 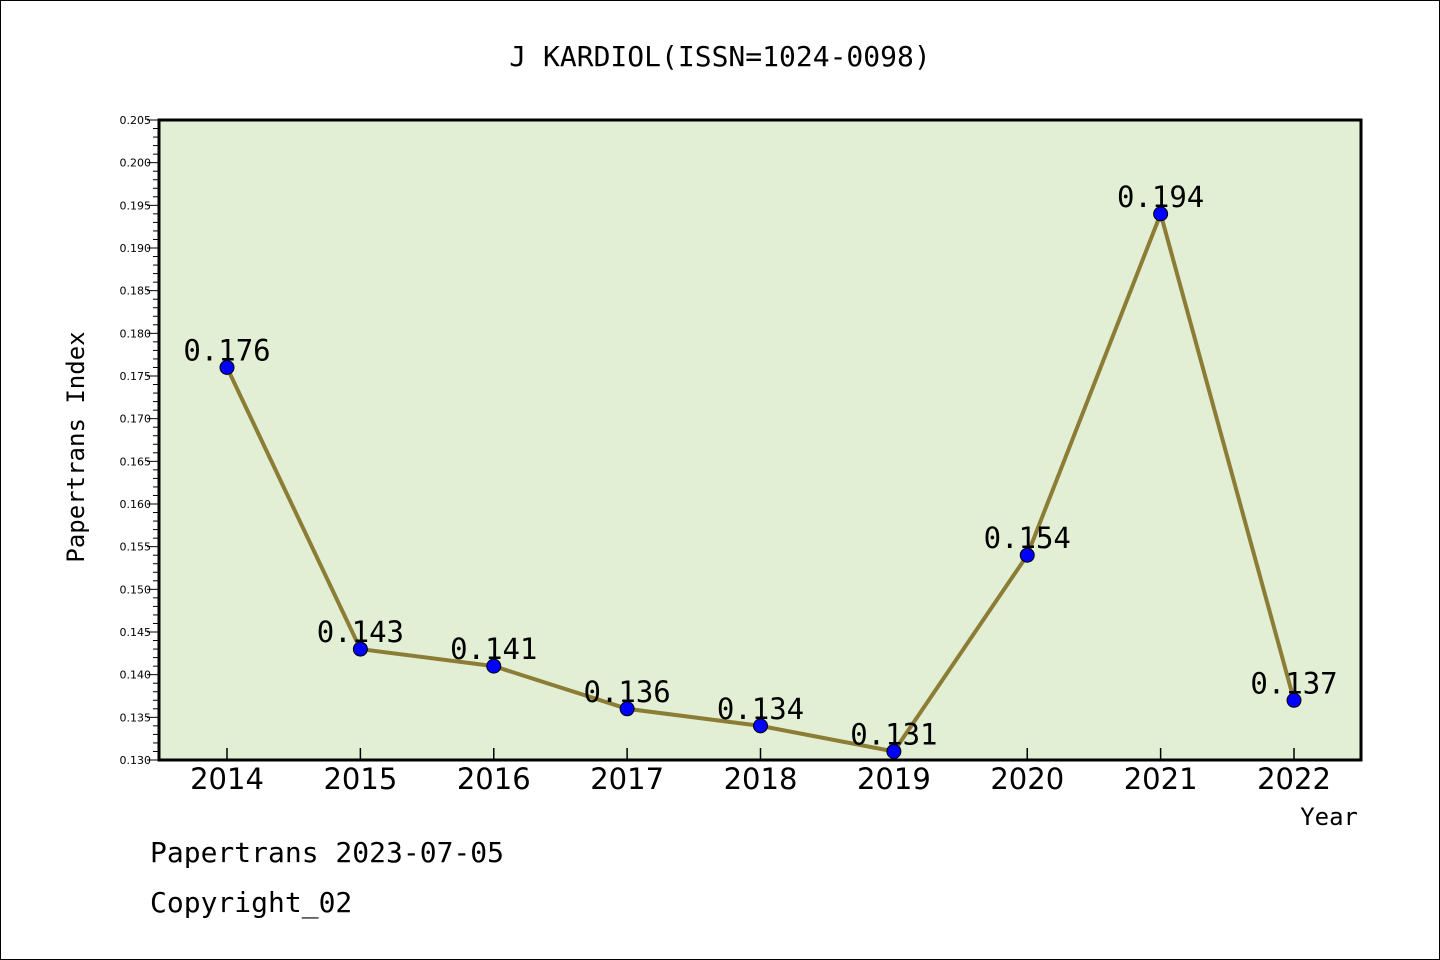 What do you see at coordinates (226, 350) in the screenshot?
I see `data-label: 0.176` at bounding box center [226, 350].